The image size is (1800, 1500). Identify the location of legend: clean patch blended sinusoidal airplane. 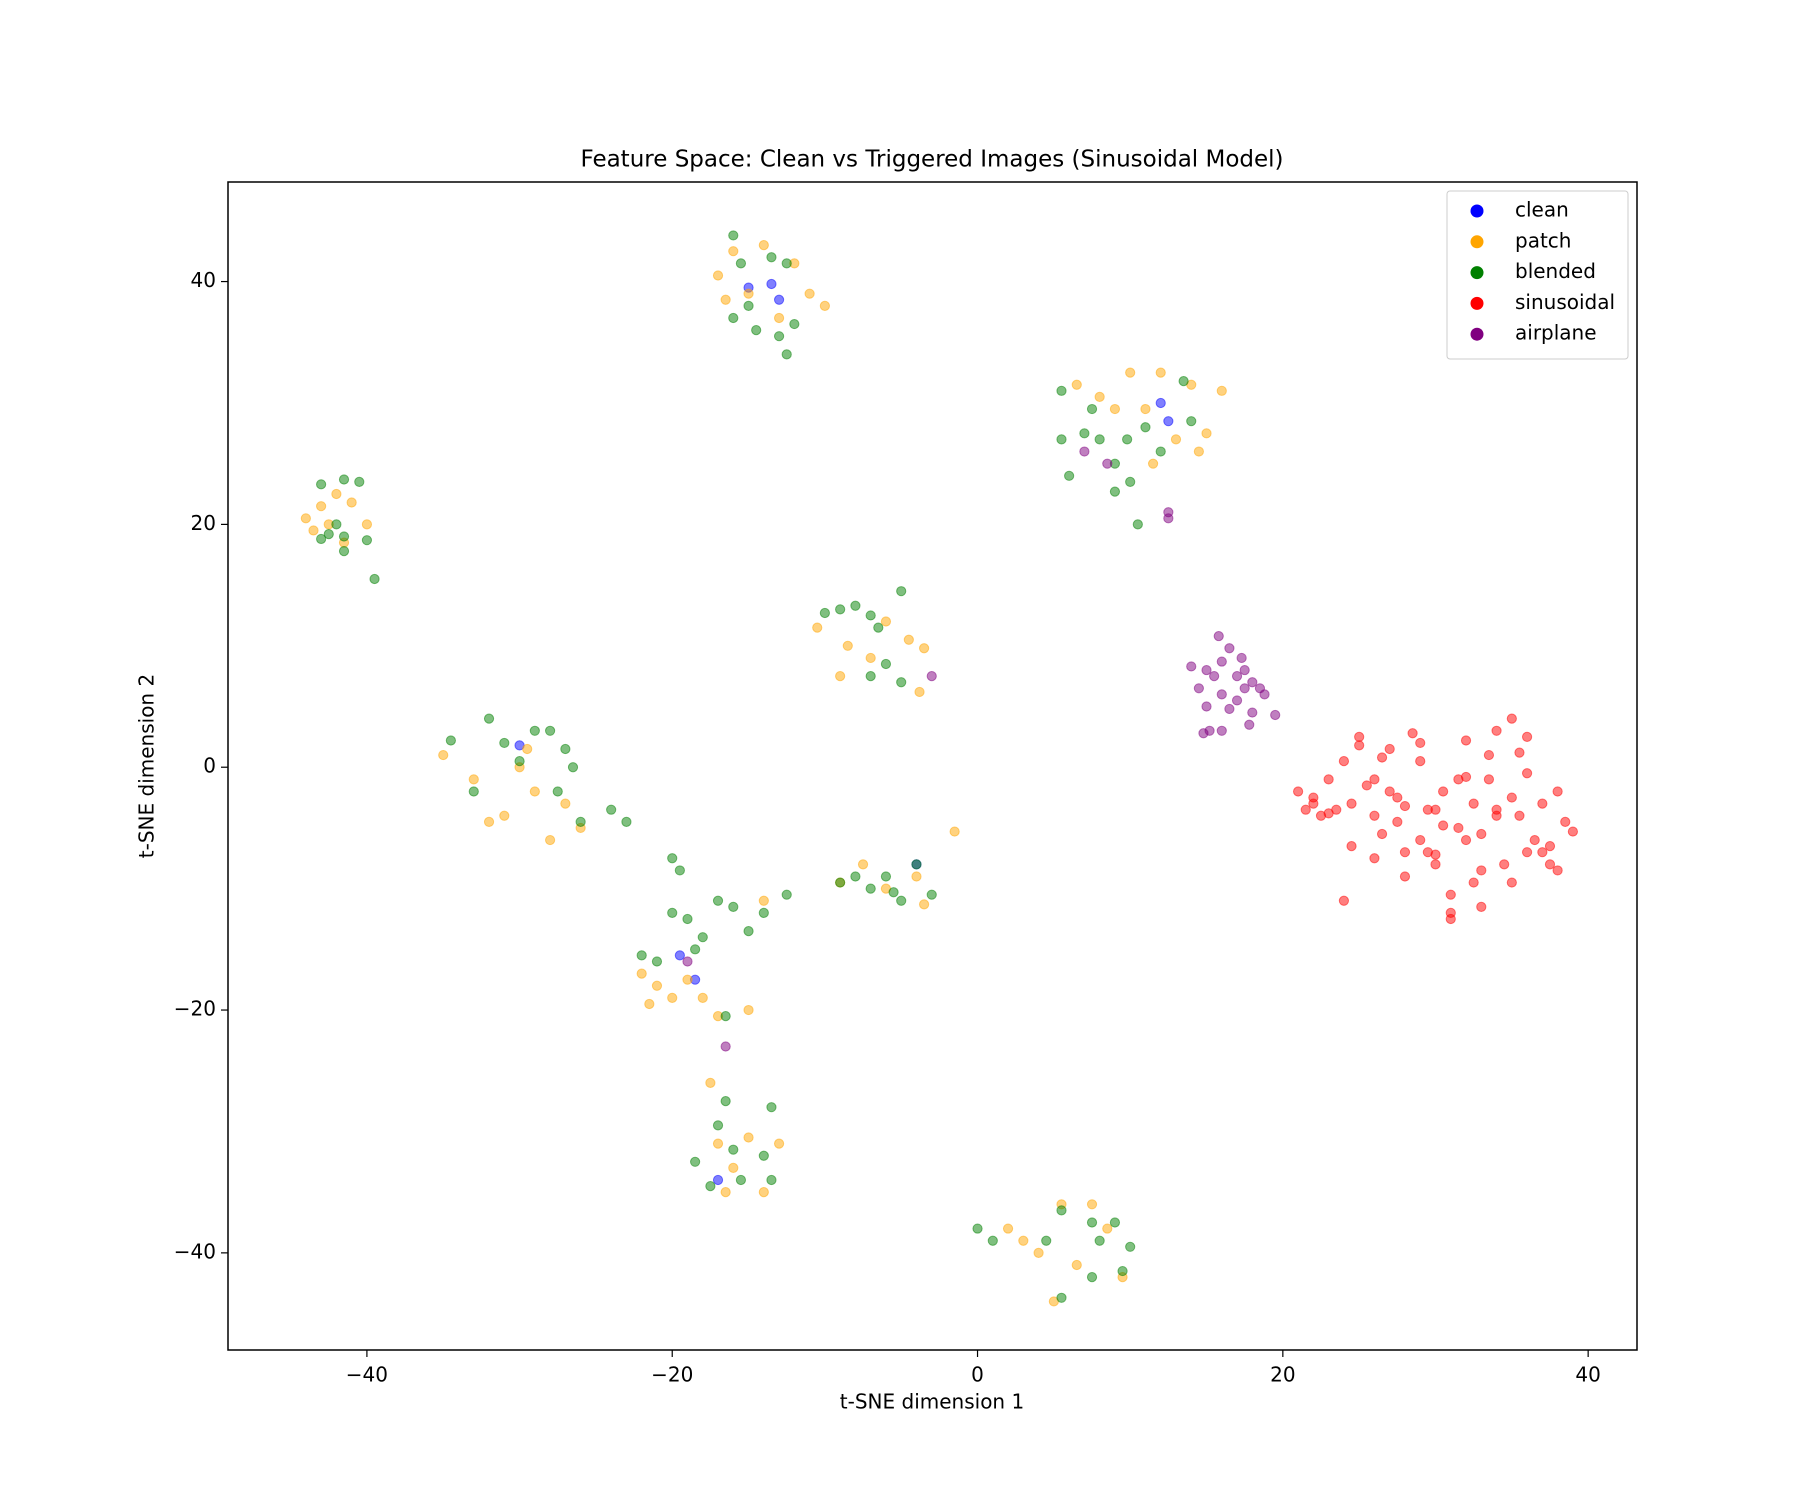
(1537, 275).